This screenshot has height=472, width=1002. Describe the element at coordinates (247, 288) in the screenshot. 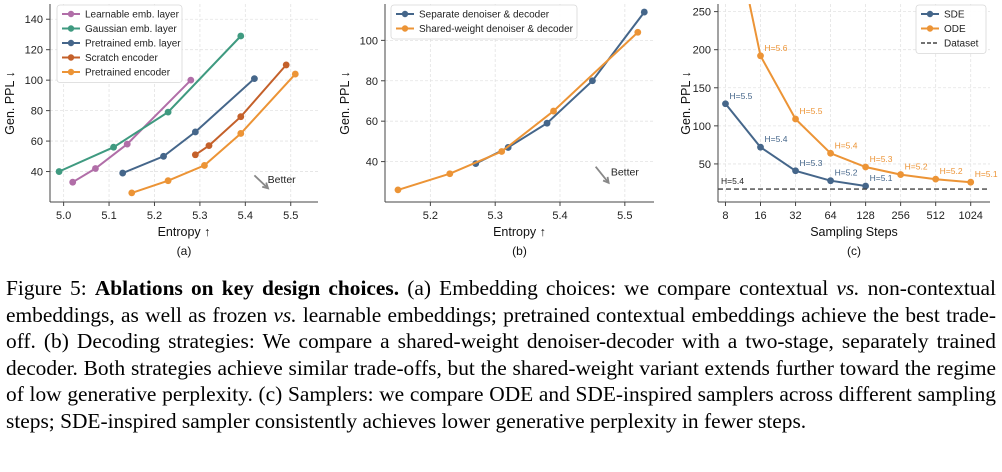

I see `caption-bold-title: Ablations on key design choices.` at that location.